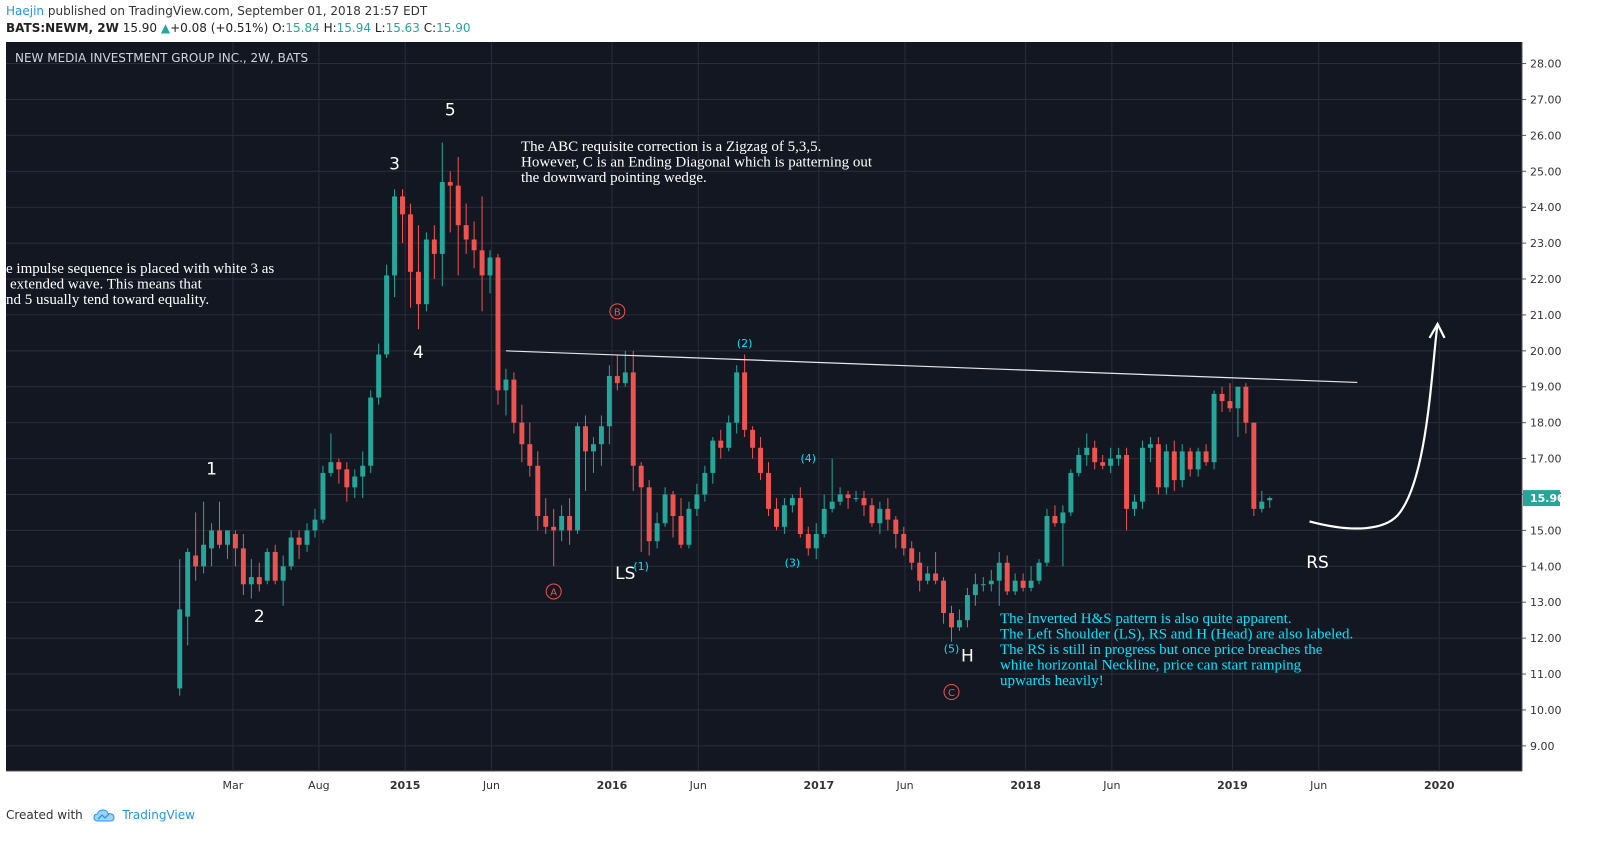 The height and width of the screenshot is (859, 1618). What do you see at coordinates (1545, 602) in the screenshot?
I see `price-tick-label: 13.00` at bounding box center [1545, 602].